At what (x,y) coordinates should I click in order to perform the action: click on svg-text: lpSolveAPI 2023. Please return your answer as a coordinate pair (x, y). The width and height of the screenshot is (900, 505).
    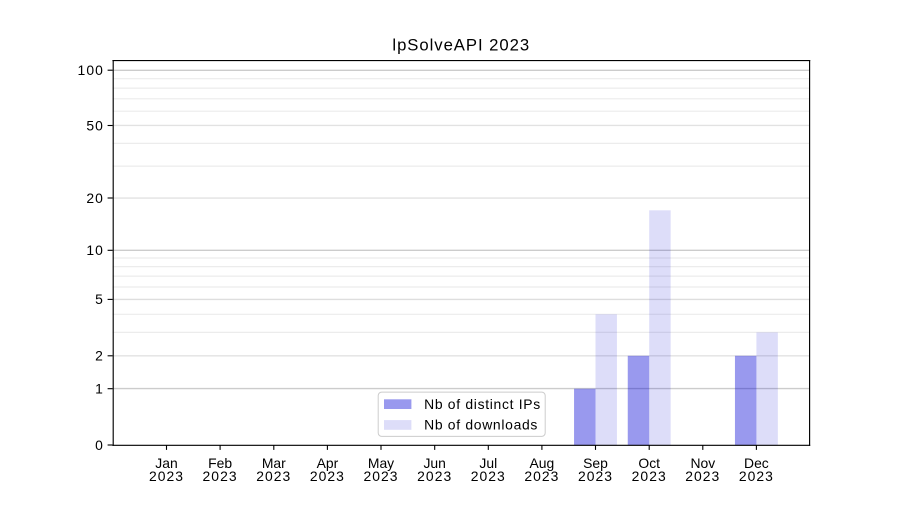
    Looking at the image, I should click on (461, 44).